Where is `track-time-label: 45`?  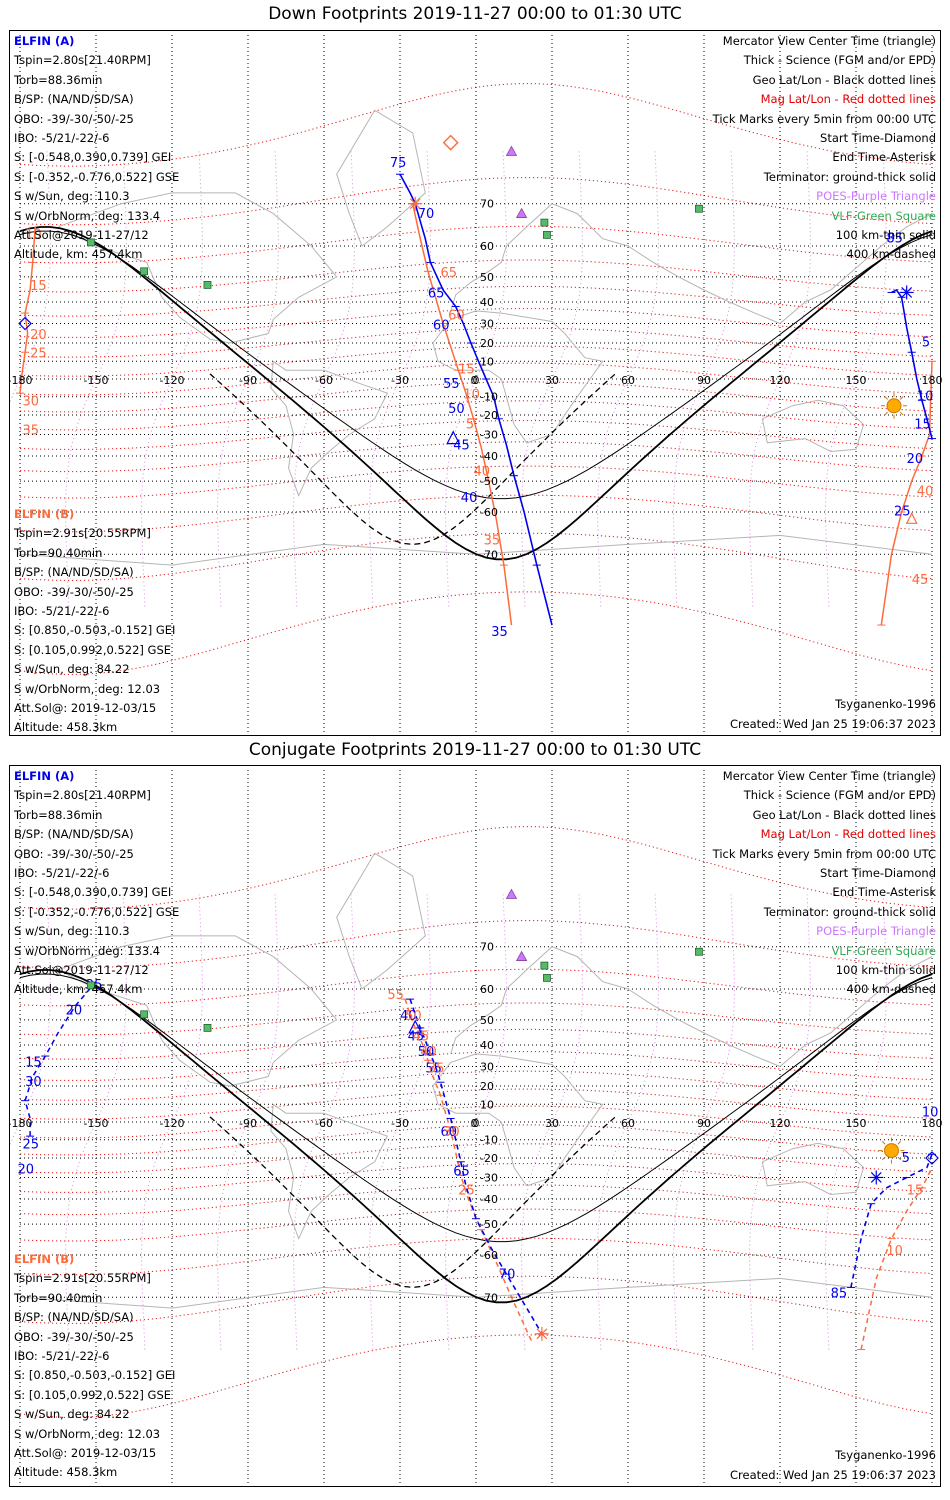
track-time-label: 45 is located at coordinates (920, 580).